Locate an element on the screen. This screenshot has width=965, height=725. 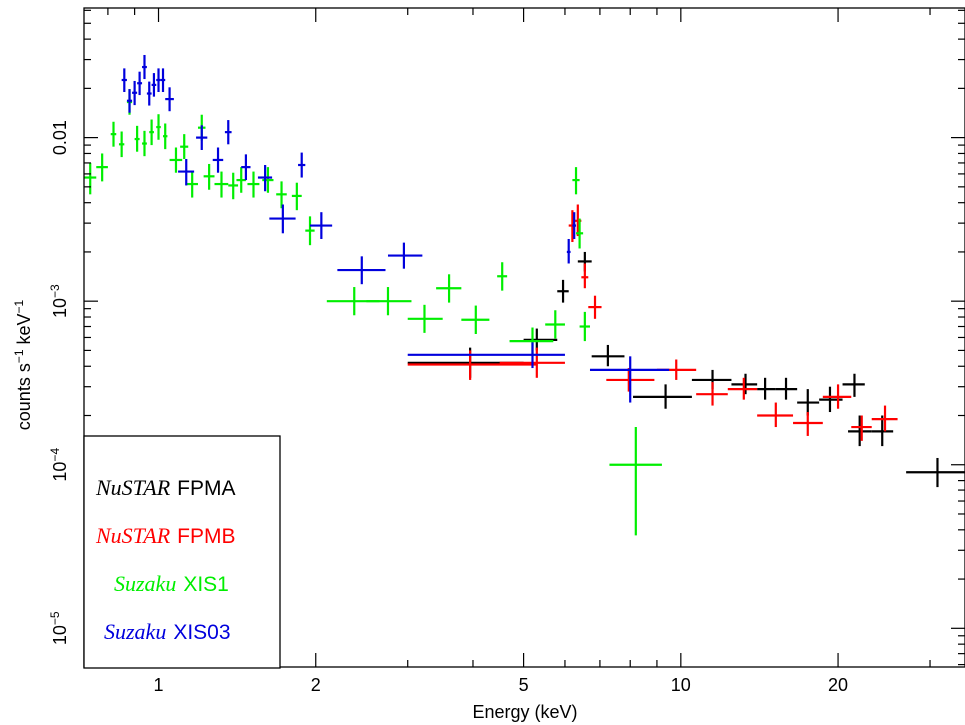
legend-entry-detector: FPMA is located at coordinates (206, 488).